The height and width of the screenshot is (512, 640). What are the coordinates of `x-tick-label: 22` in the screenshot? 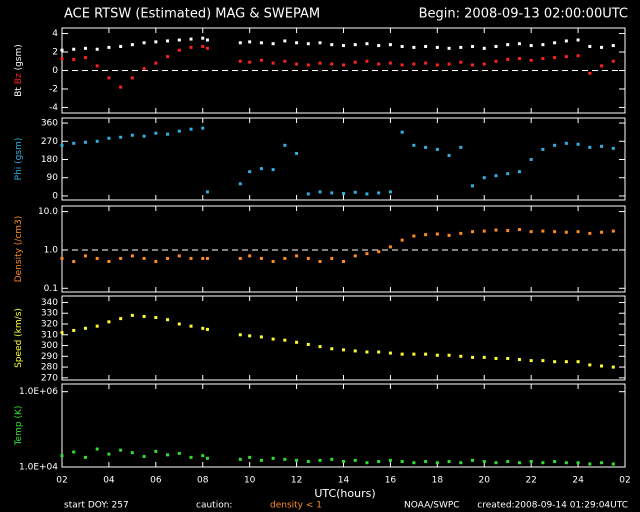 It's located at (530, 481).